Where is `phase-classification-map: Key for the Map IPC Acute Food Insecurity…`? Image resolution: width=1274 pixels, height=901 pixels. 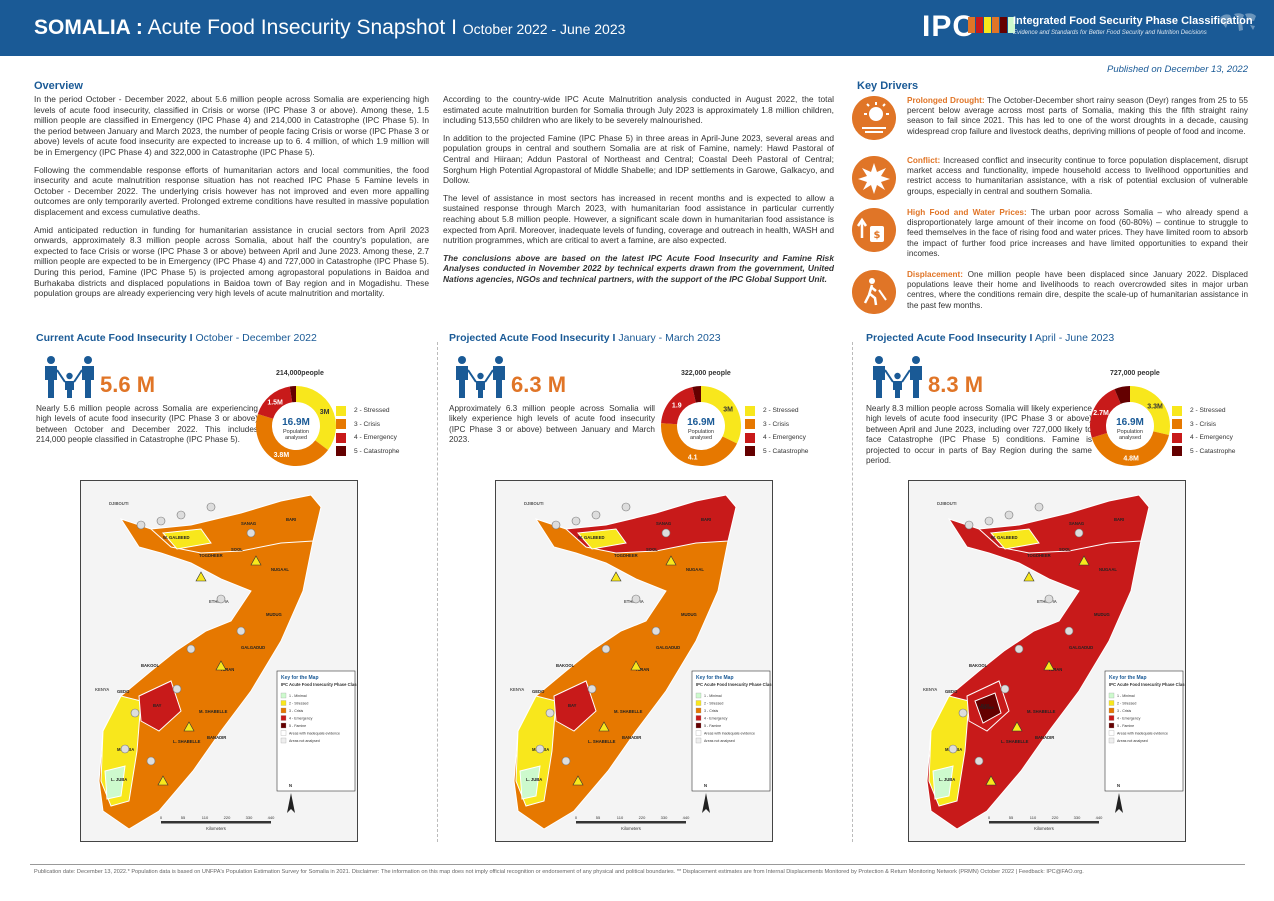 phase-classification-map: Key for the Map IPC Acute Food Insecurity… is located at coordinates (634, 661).